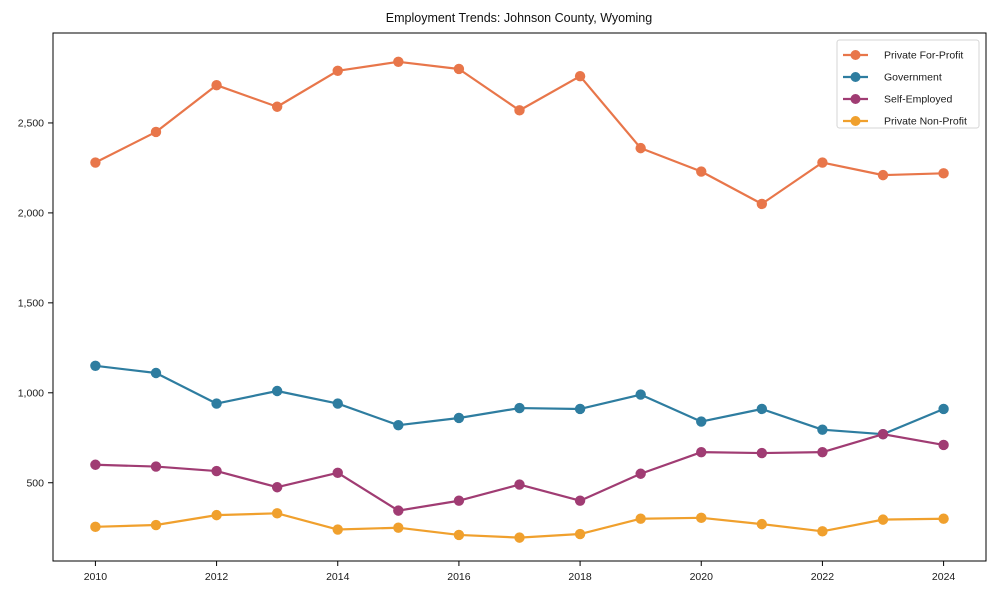  I want to click on data-point-private-for-profit-2018, so click(580, 76).